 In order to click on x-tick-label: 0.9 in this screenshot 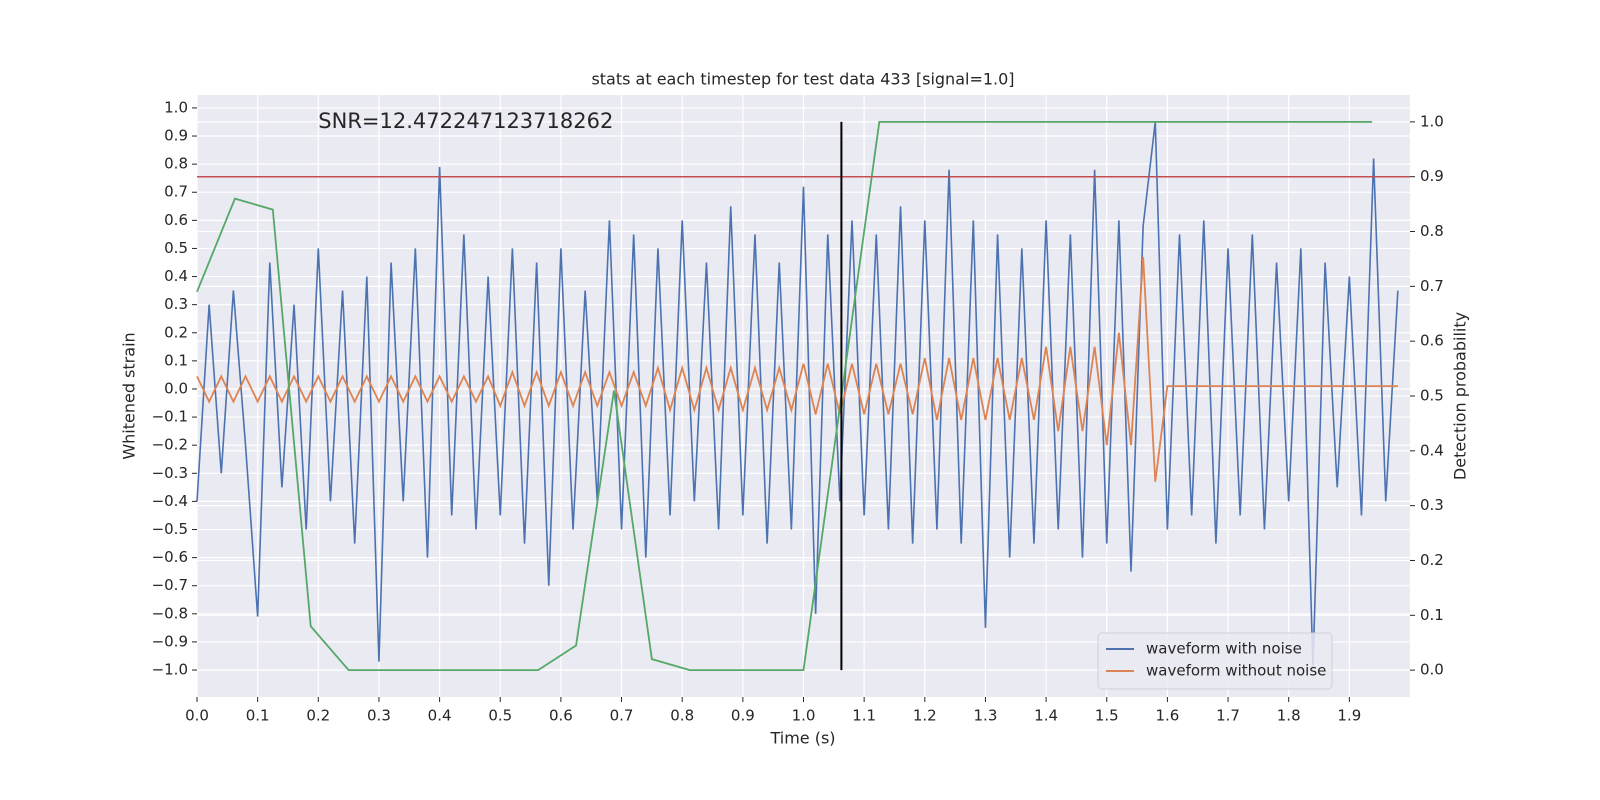, I will do `click(743, 716)`.